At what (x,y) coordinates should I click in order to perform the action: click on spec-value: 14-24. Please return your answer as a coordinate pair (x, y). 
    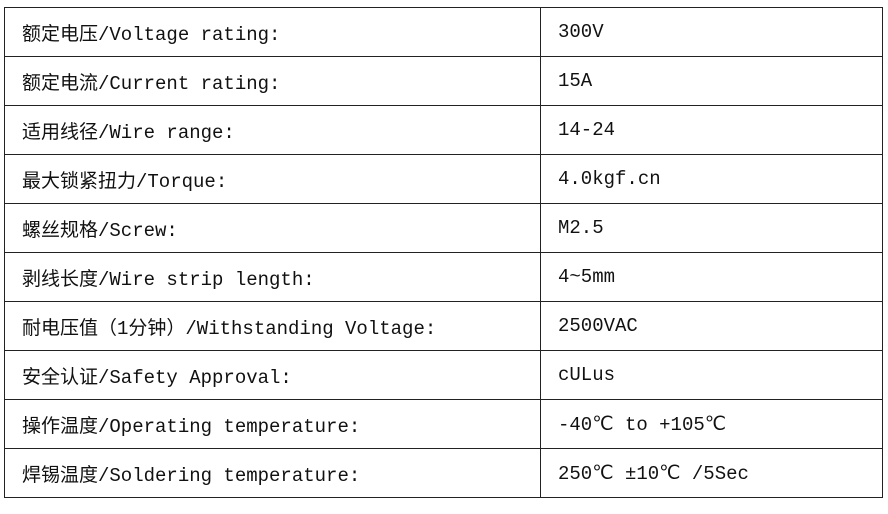
    Looking at the image, I should click on (711, 130).